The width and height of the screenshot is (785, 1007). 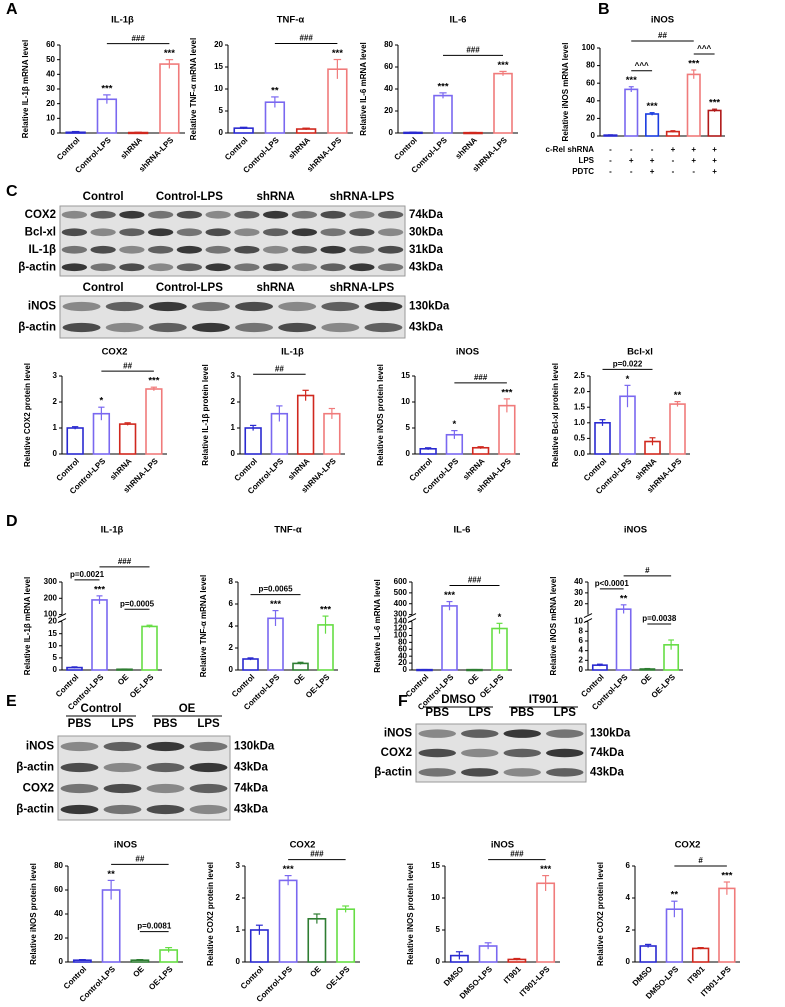 I want to click on y-tick-label: 15, so click(x=218, y=66).